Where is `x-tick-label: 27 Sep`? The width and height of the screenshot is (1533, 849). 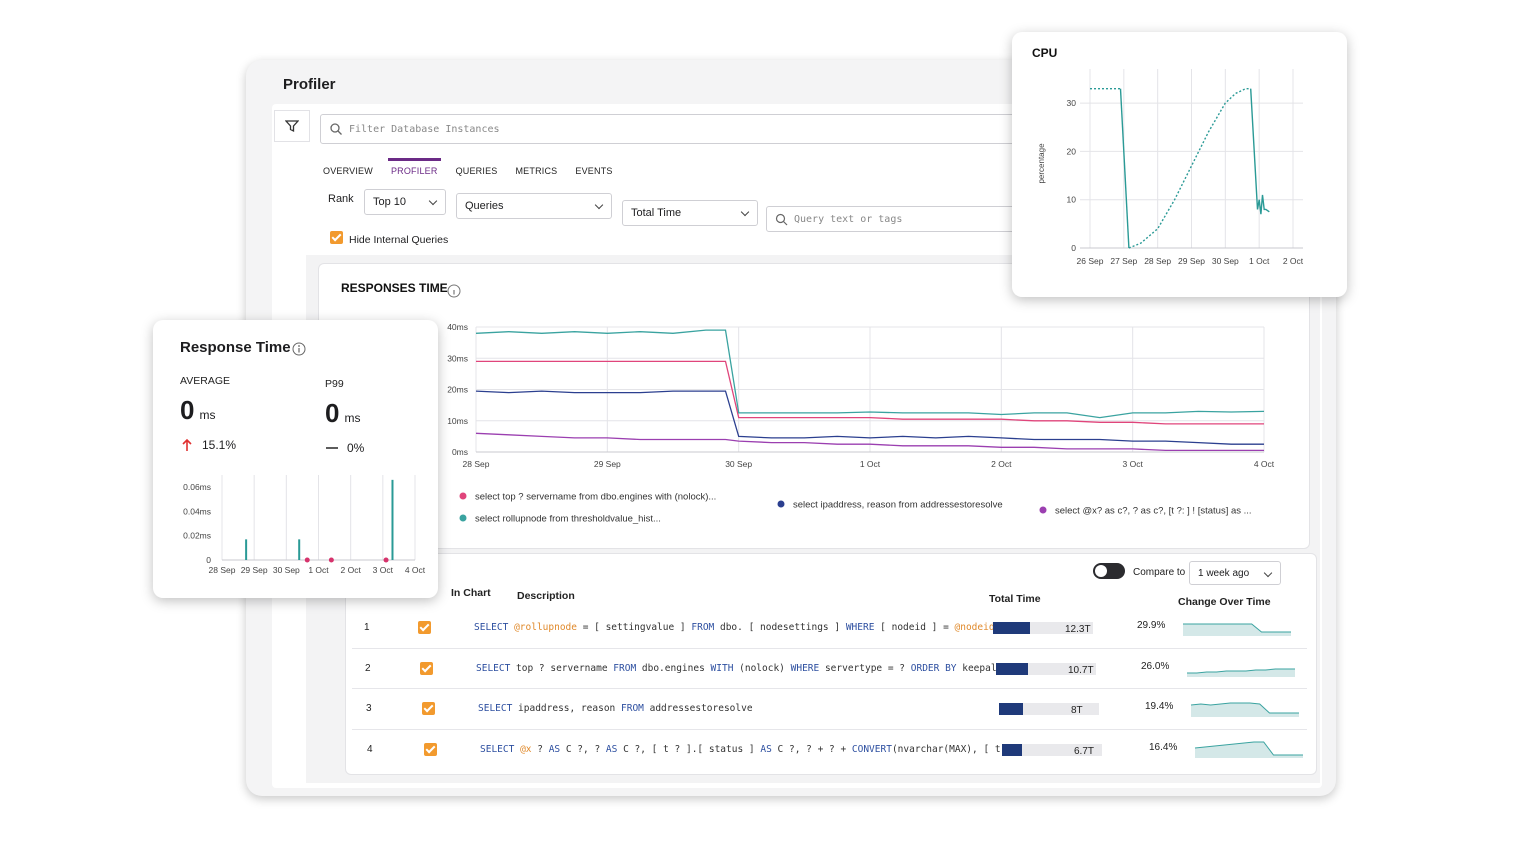 x-tick-label: 27 Sep is located at coordinates (1123, 261).